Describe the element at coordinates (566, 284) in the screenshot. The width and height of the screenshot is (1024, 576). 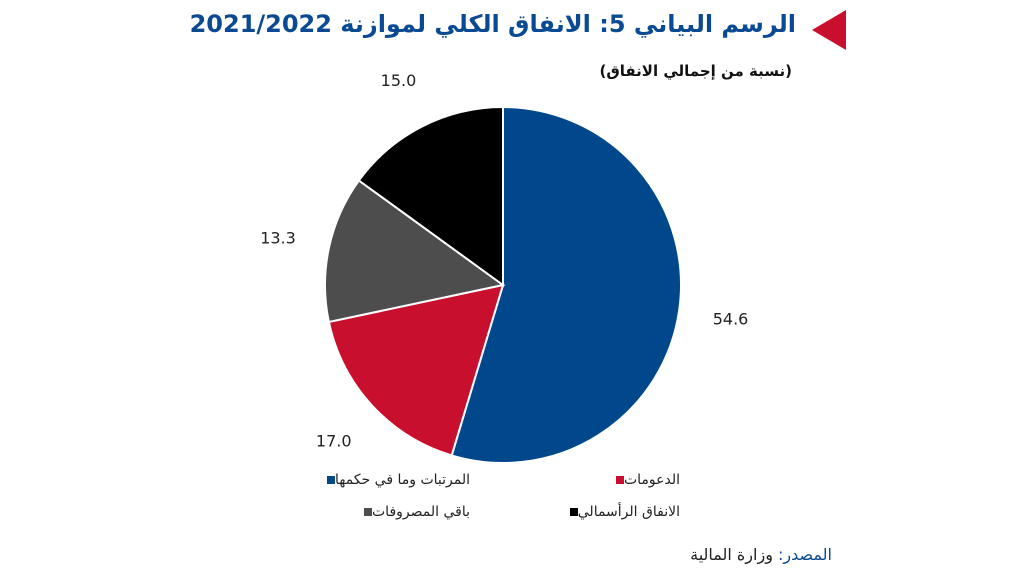
I see `slice-salaries` at that location.